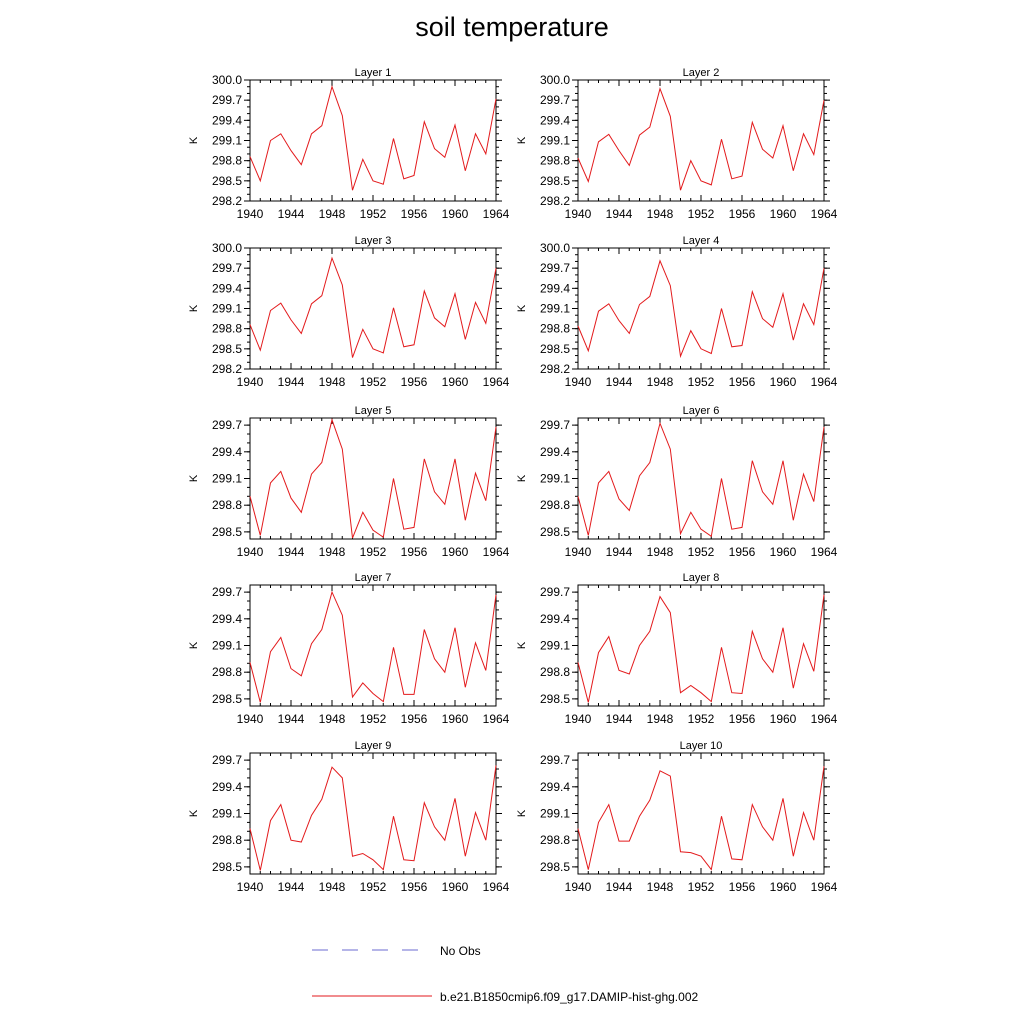 The width and height of the screenshot is (1024, 1024). Describe the element at coordinates (512, 27) in the screenshot. I see `figure-title: soil temperature` at that location.